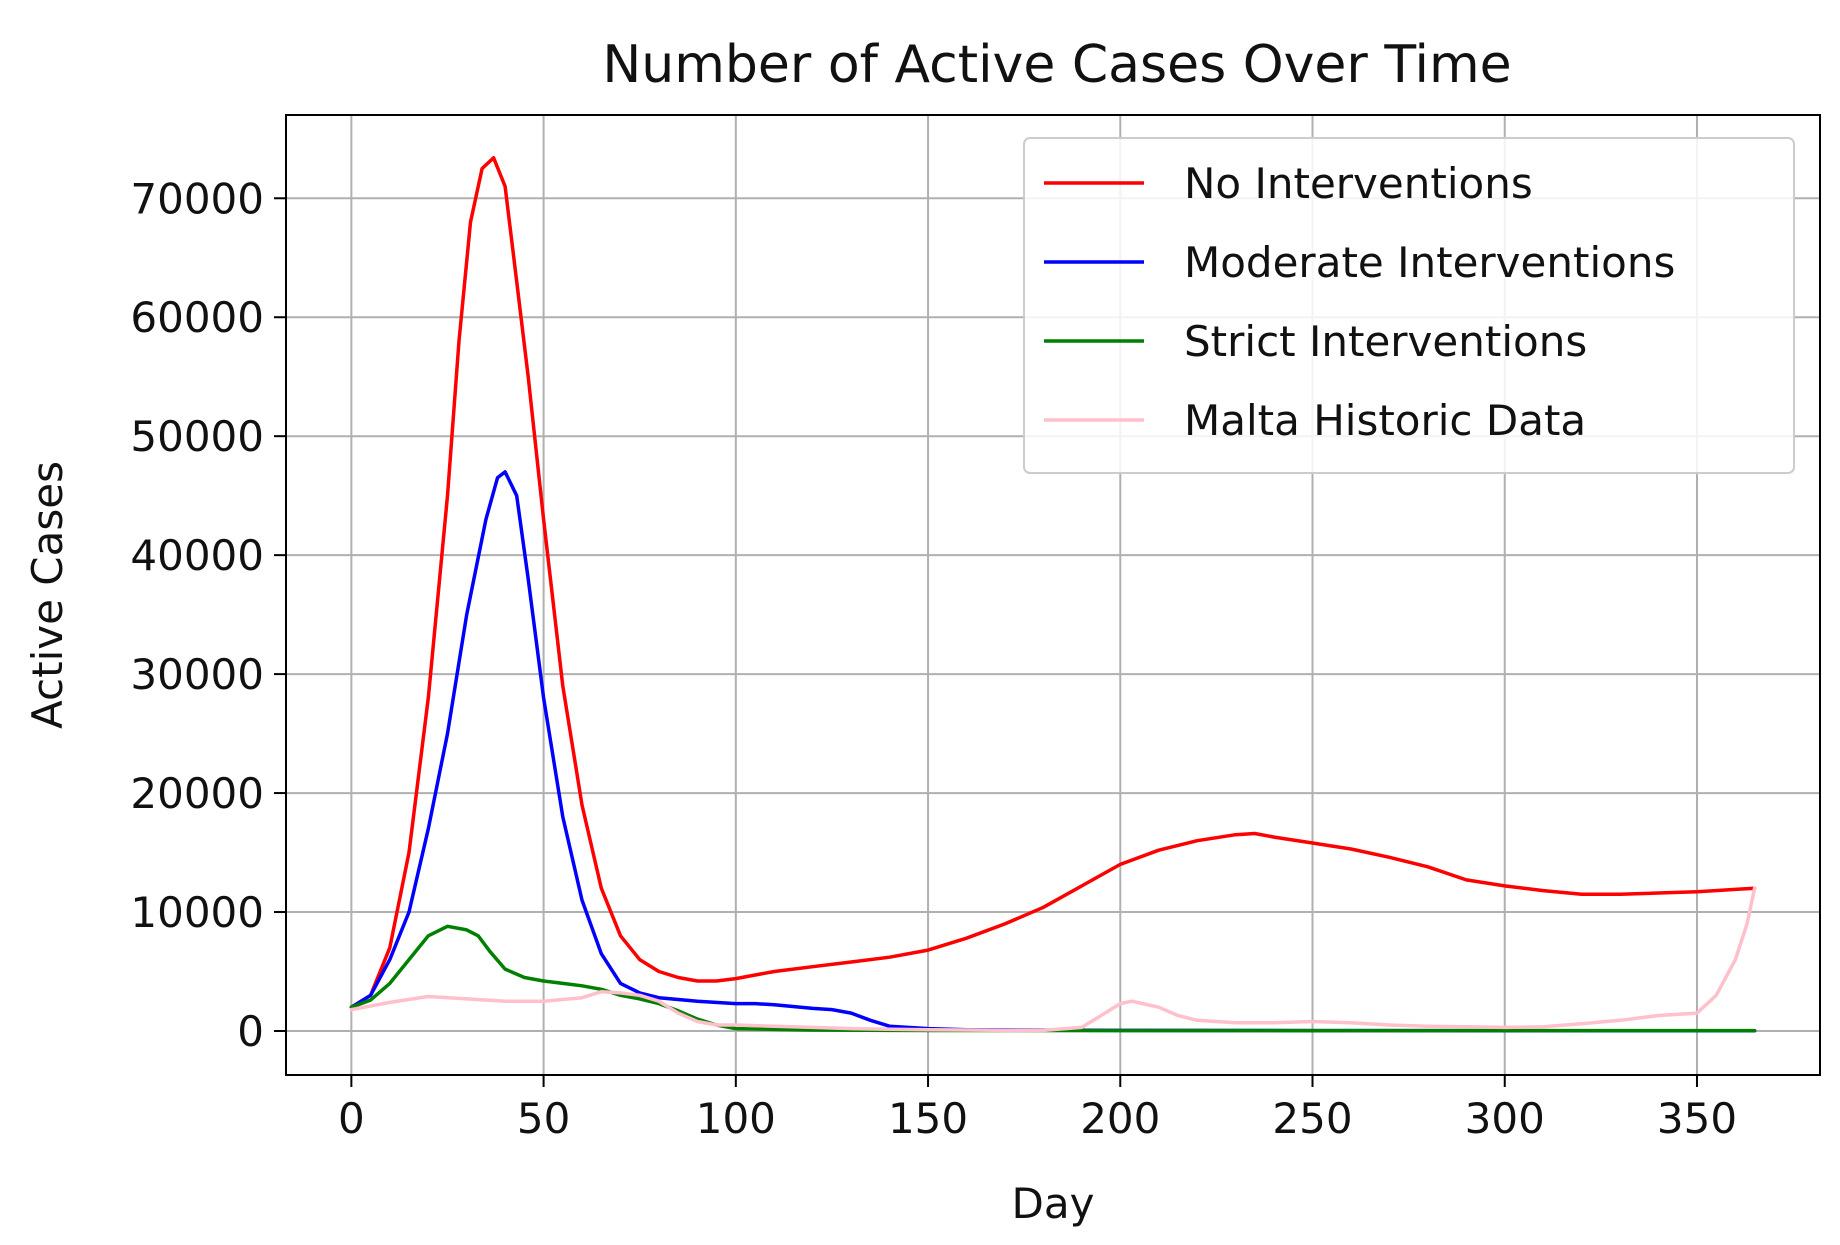 This screenshot has width=1840, height=1245. Describe the element at coordinates (1312, 1118) in the screenshot. I see `x-tick-label: 250` at that location.